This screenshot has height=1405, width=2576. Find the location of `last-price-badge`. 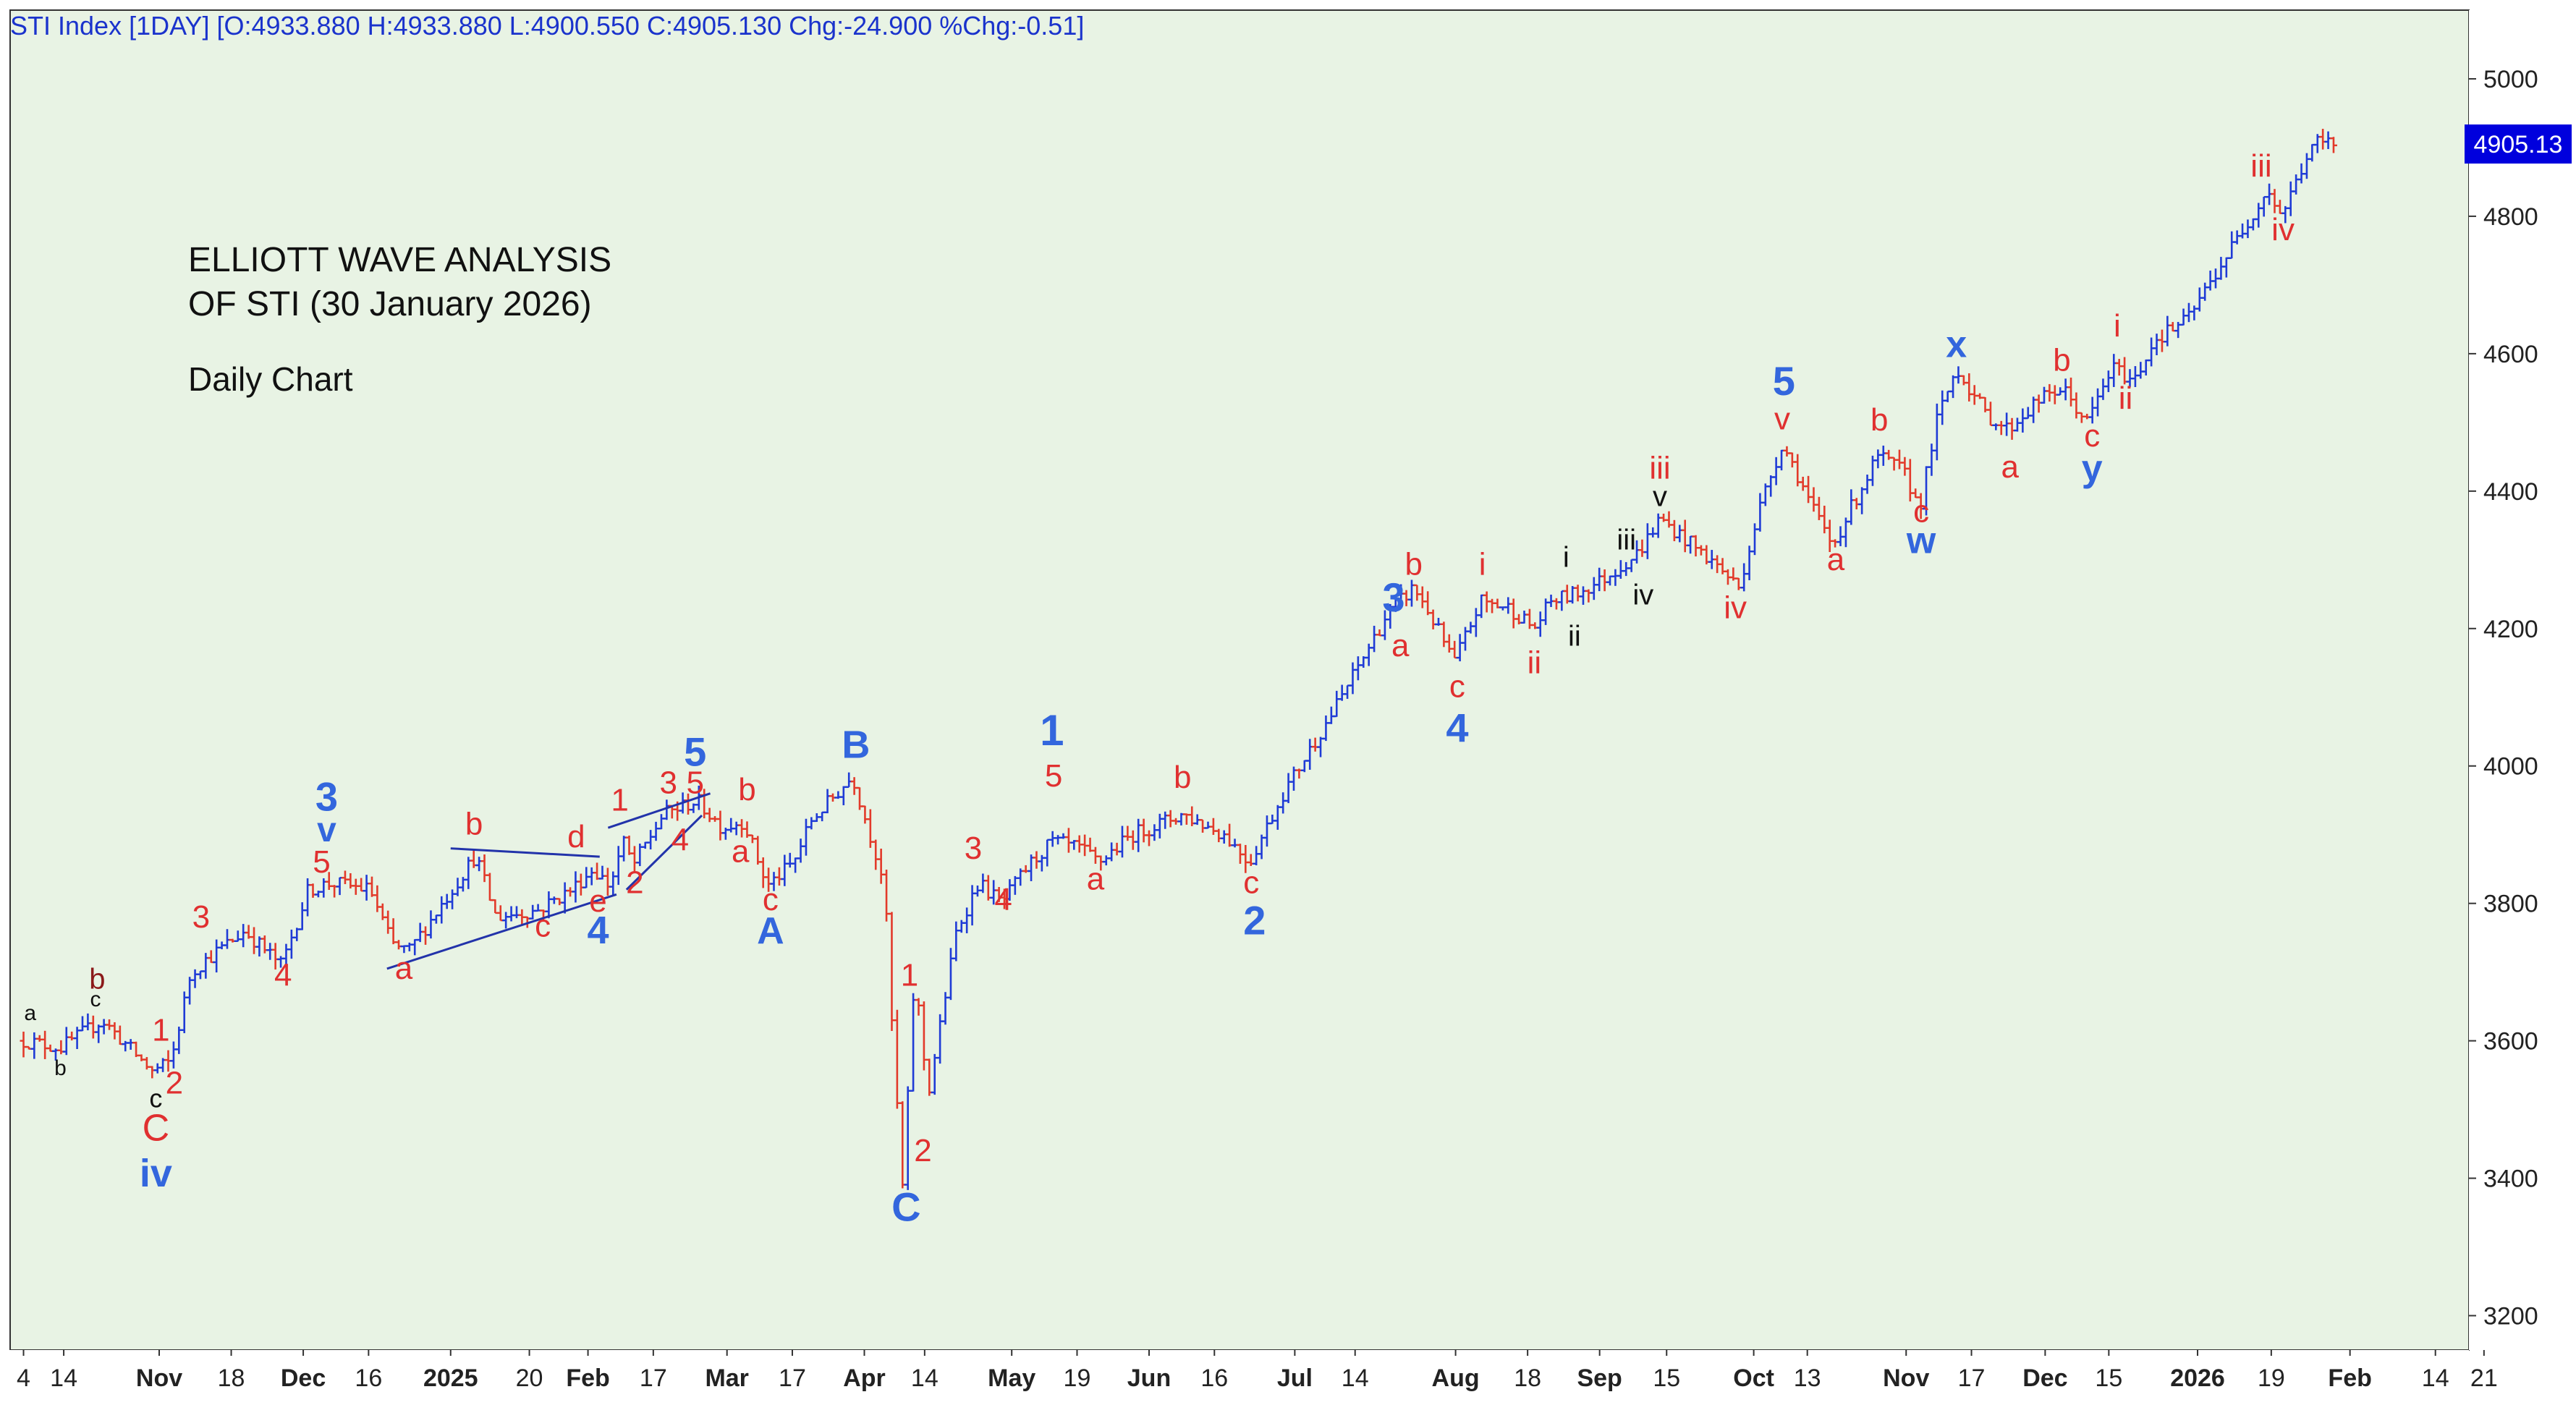

last-price-badge is located at coordinates (2518, 144).